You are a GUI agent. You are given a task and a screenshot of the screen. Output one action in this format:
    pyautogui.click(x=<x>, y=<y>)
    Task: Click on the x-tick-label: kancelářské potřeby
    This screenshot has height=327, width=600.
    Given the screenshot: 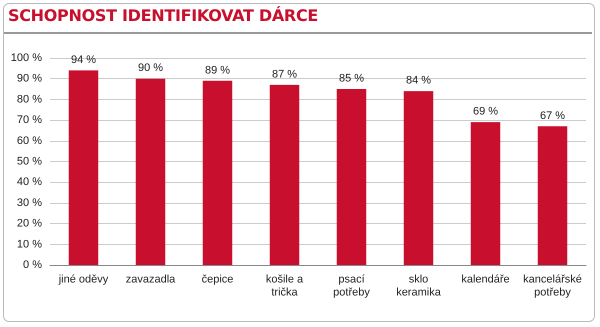 What is the action you would take?
    pyautogui.click(x=552, y=286)
    